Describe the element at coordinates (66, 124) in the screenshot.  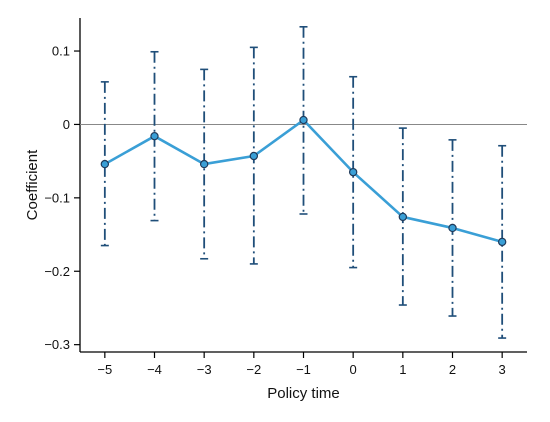
I see `y-tick-label: 0` at that location.